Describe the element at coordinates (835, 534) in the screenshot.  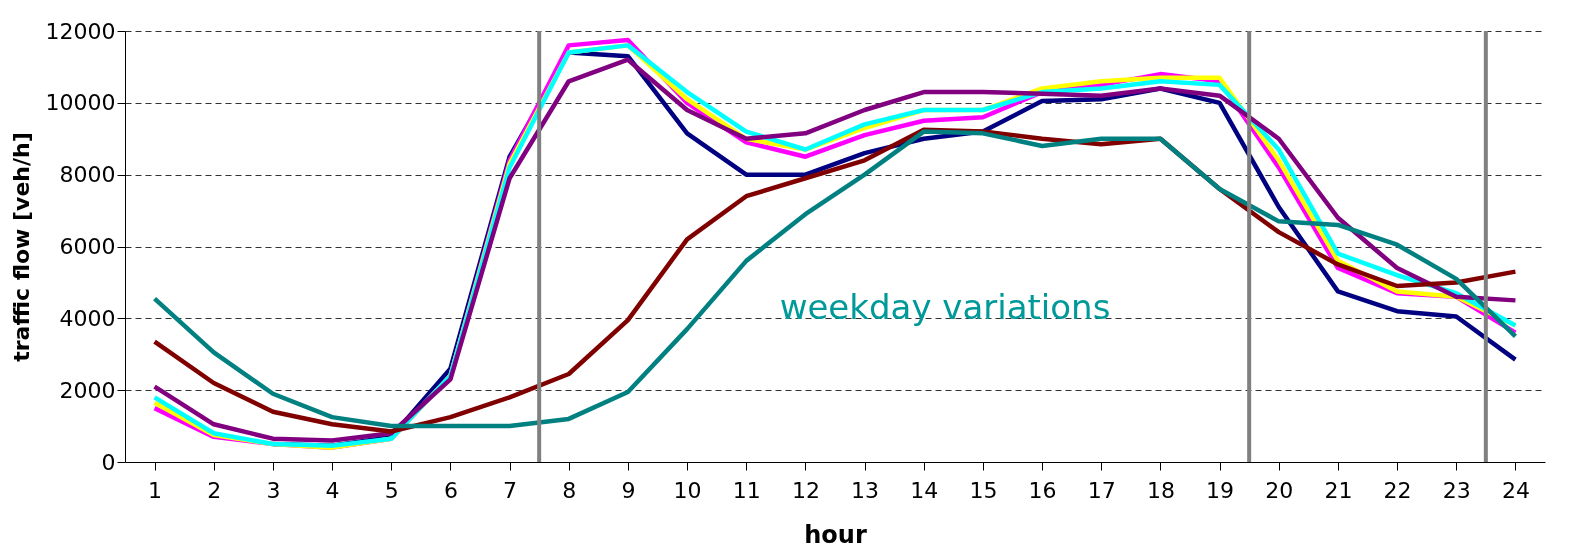
I see `x-axis-title: hour` at that location.